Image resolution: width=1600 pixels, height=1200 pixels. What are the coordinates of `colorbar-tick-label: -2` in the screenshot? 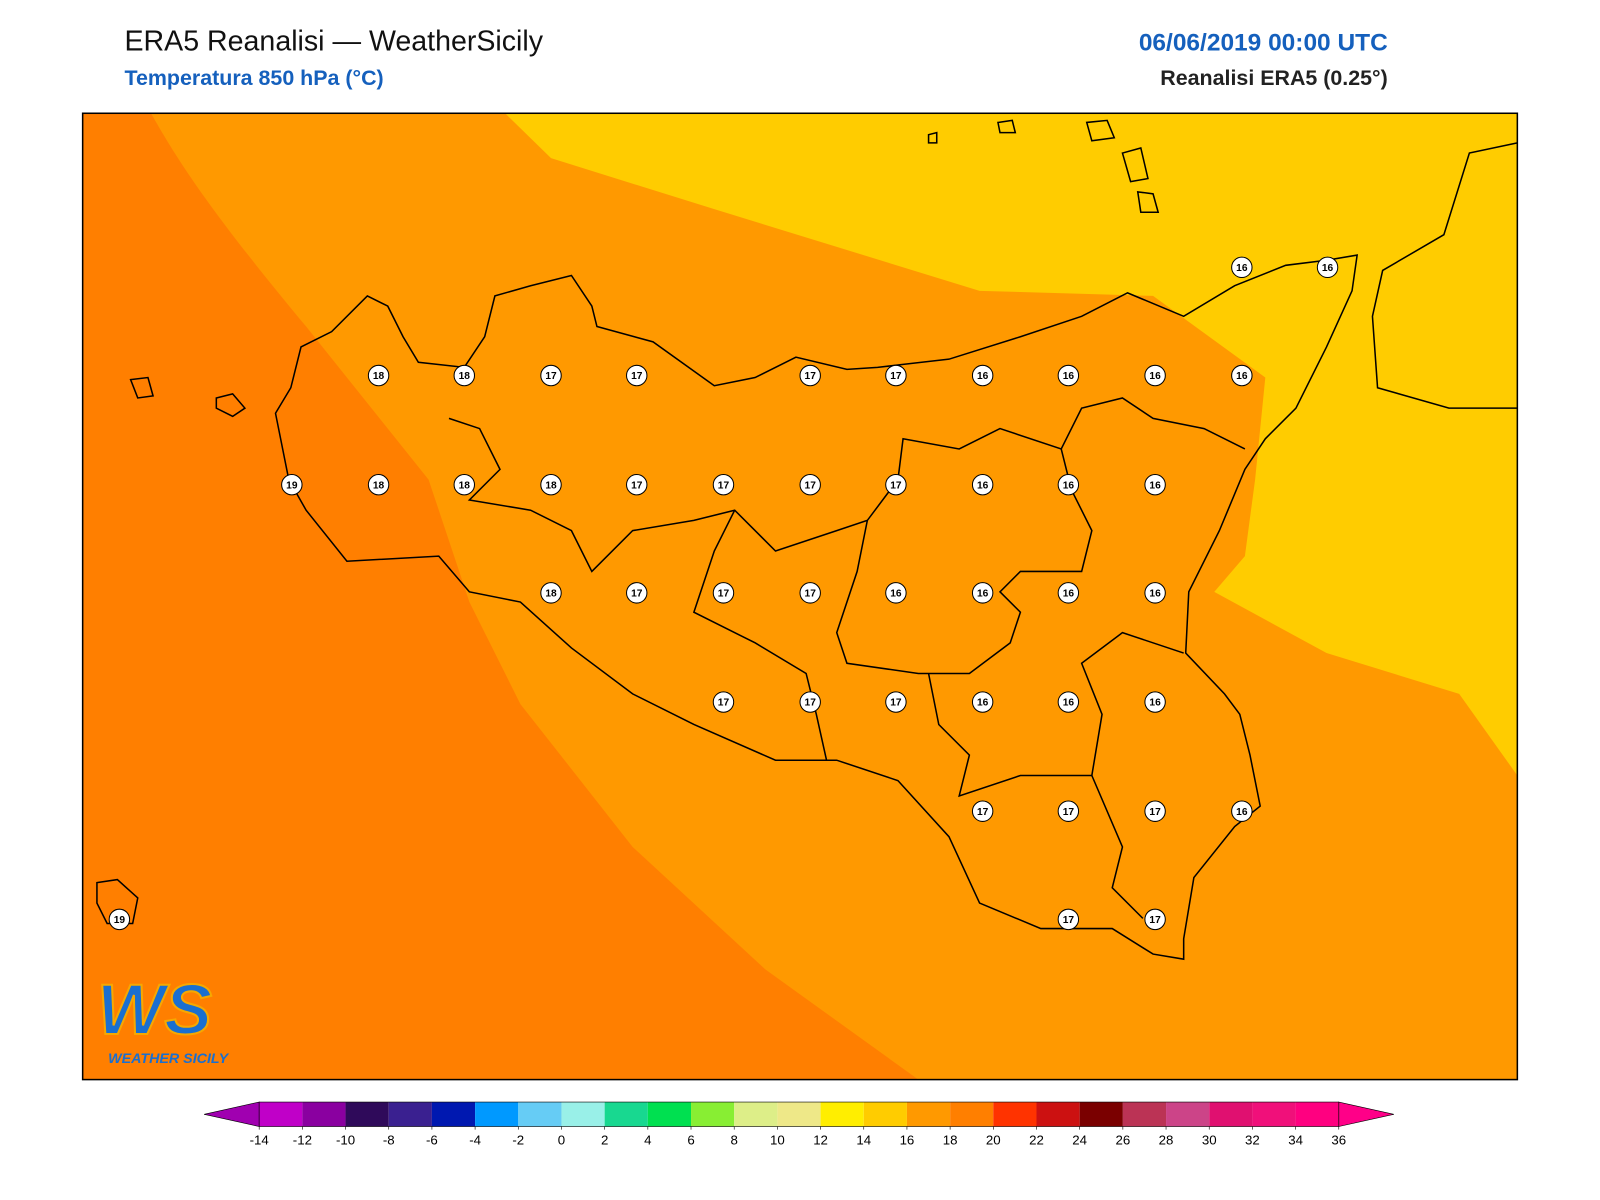 It's located at (518, 1139).